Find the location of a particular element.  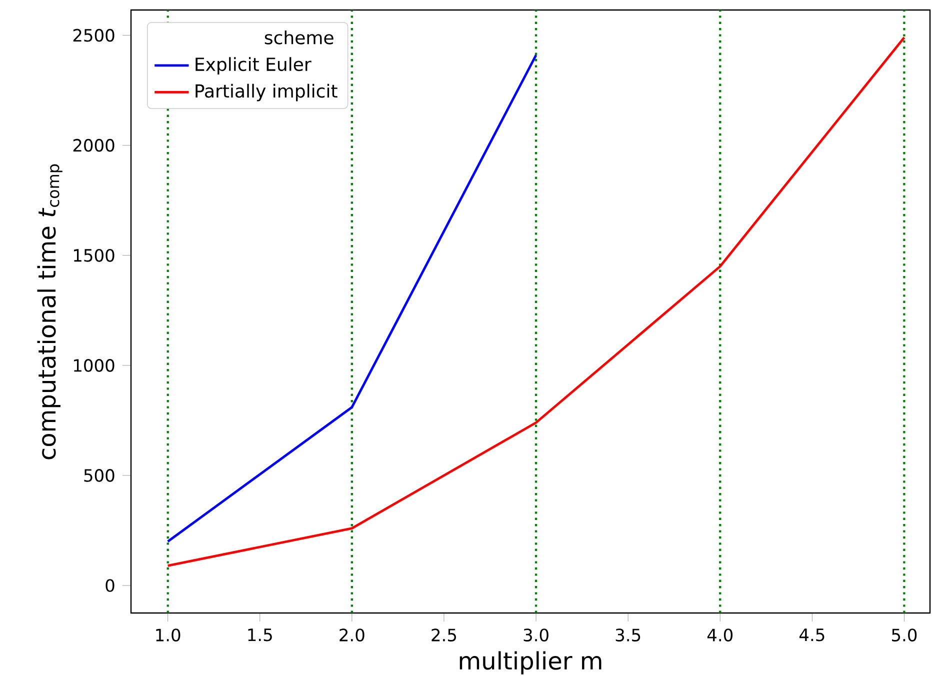

legend-title: scheme is located at coordinates (299, 37).